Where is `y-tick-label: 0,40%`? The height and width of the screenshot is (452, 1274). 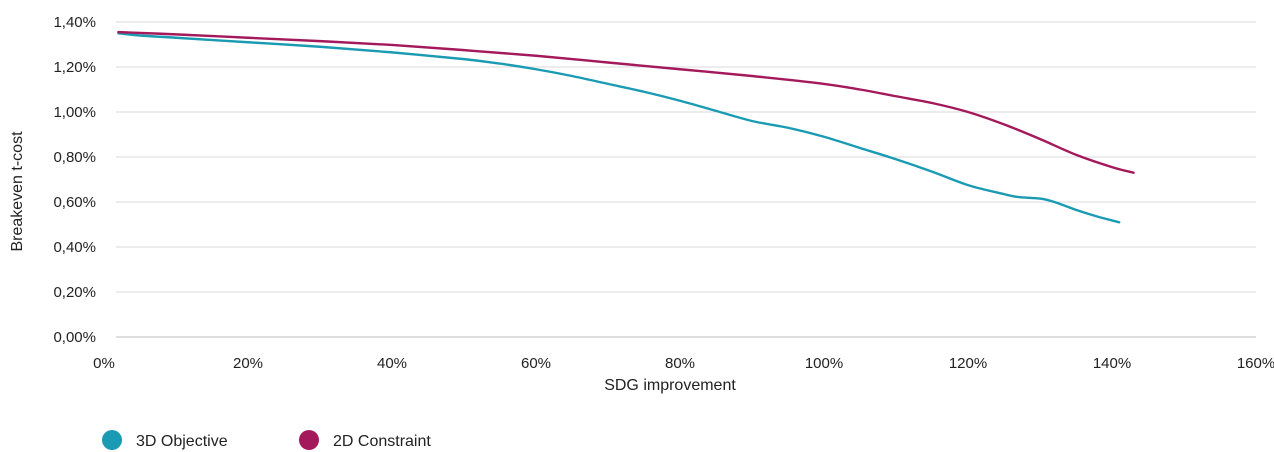
y-tick-label: 0,40% is located at coordinates (74, 247).